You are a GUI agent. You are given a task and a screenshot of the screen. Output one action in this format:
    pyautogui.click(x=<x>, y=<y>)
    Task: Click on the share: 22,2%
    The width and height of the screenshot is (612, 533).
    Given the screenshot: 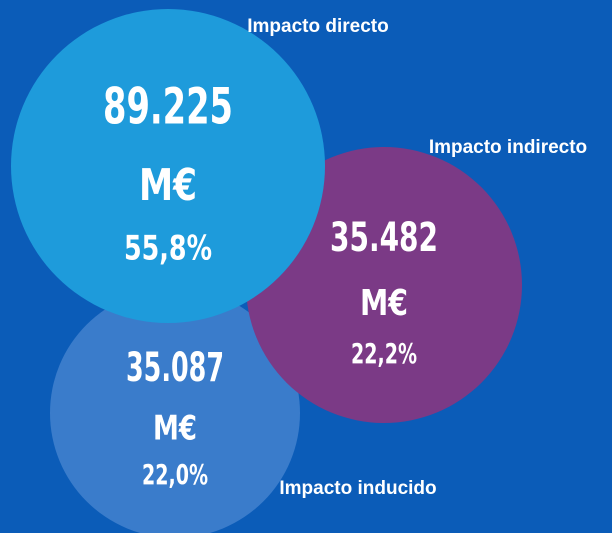 What is the action you would take?
    pyautogui.click(x=384, y=353)
    